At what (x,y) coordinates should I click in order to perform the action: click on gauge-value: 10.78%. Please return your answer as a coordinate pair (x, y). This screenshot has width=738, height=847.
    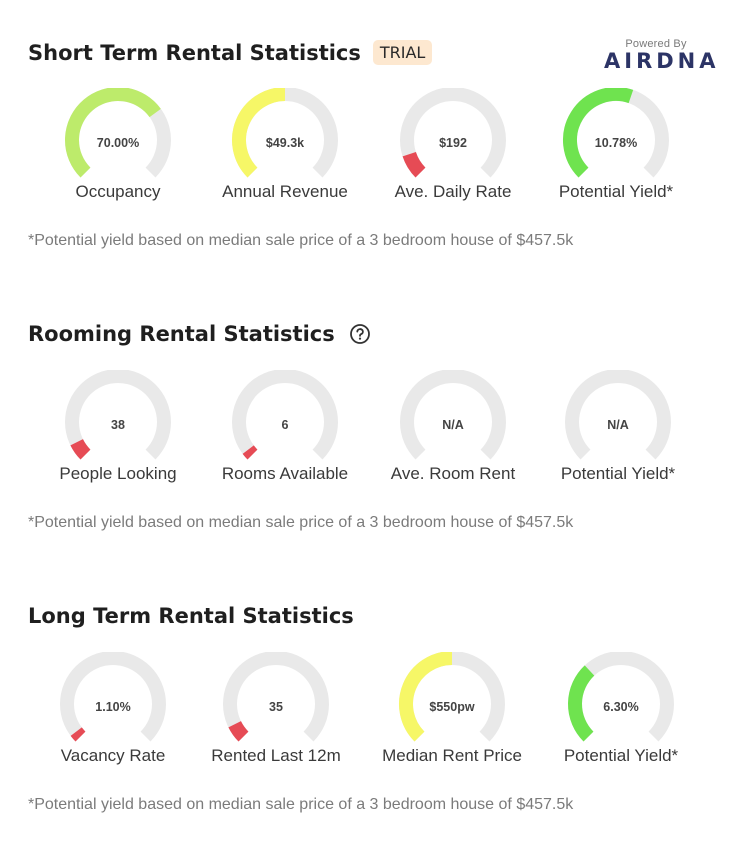
    Looking at the image, I should click on (616, 143).